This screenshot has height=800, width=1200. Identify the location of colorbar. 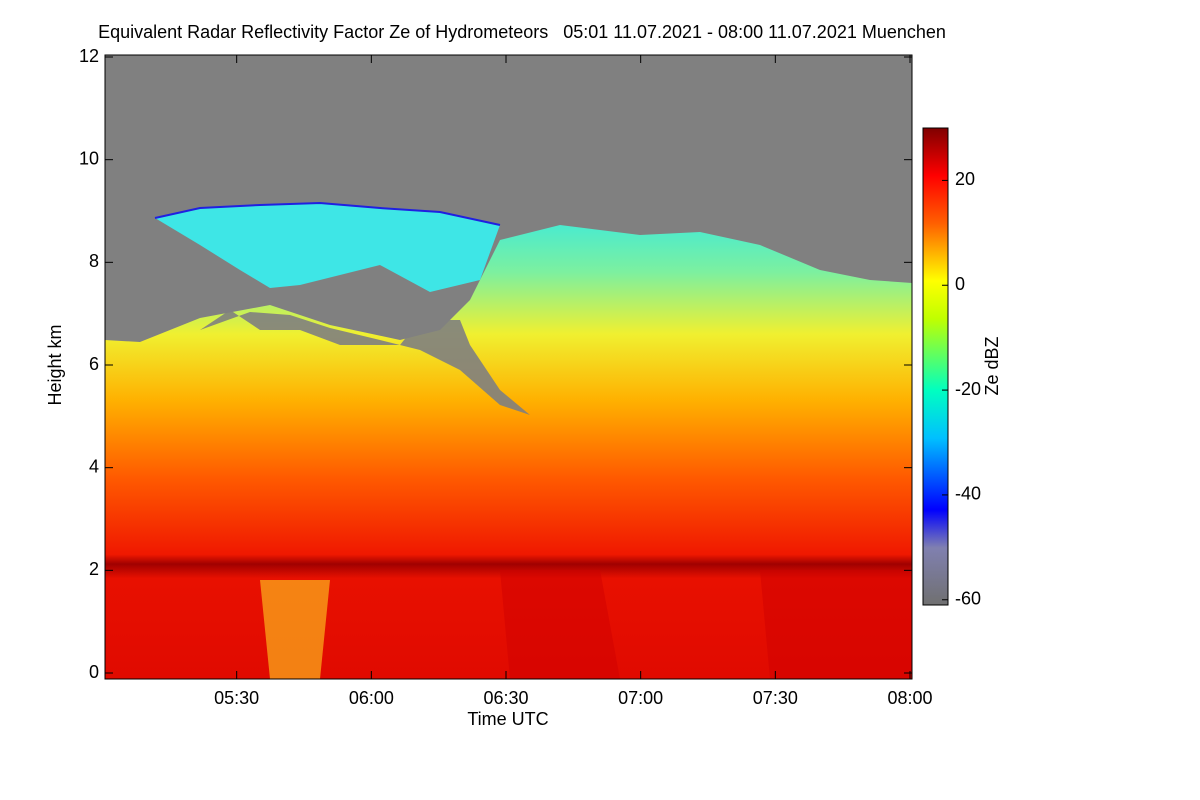
(935, 366).